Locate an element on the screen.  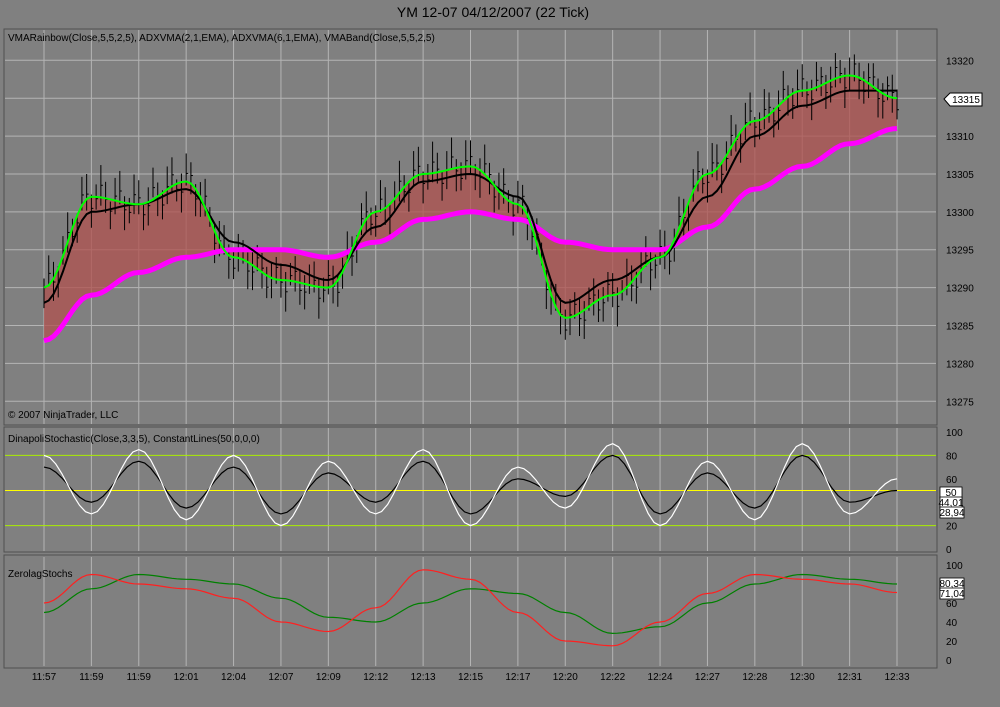
time-tick-label: 12:13 is located at coordinates (423, 677).